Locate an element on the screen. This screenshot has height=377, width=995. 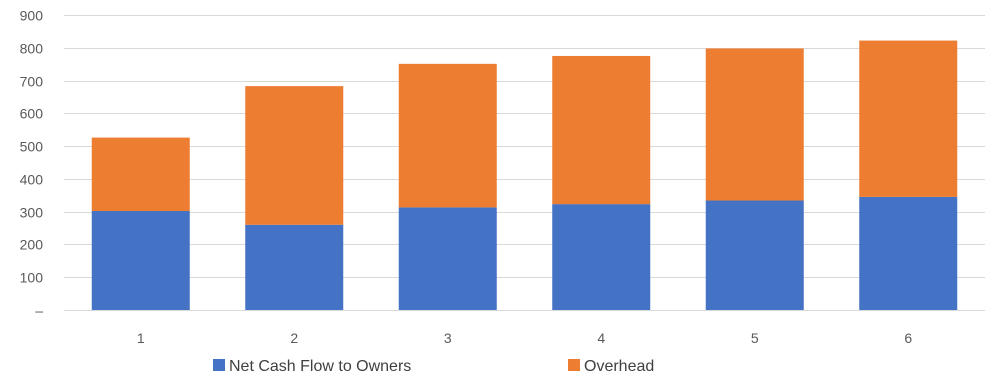
y-tick-label: 400 is located at coordinates (32, 180).